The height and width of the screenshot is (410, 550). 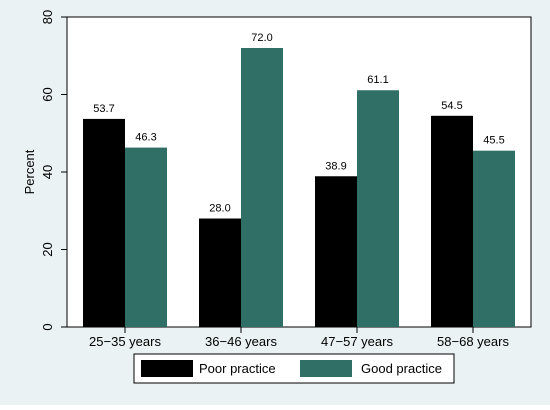 I want to click on bar-value-label: 54.5, so click(x=451, y=106).